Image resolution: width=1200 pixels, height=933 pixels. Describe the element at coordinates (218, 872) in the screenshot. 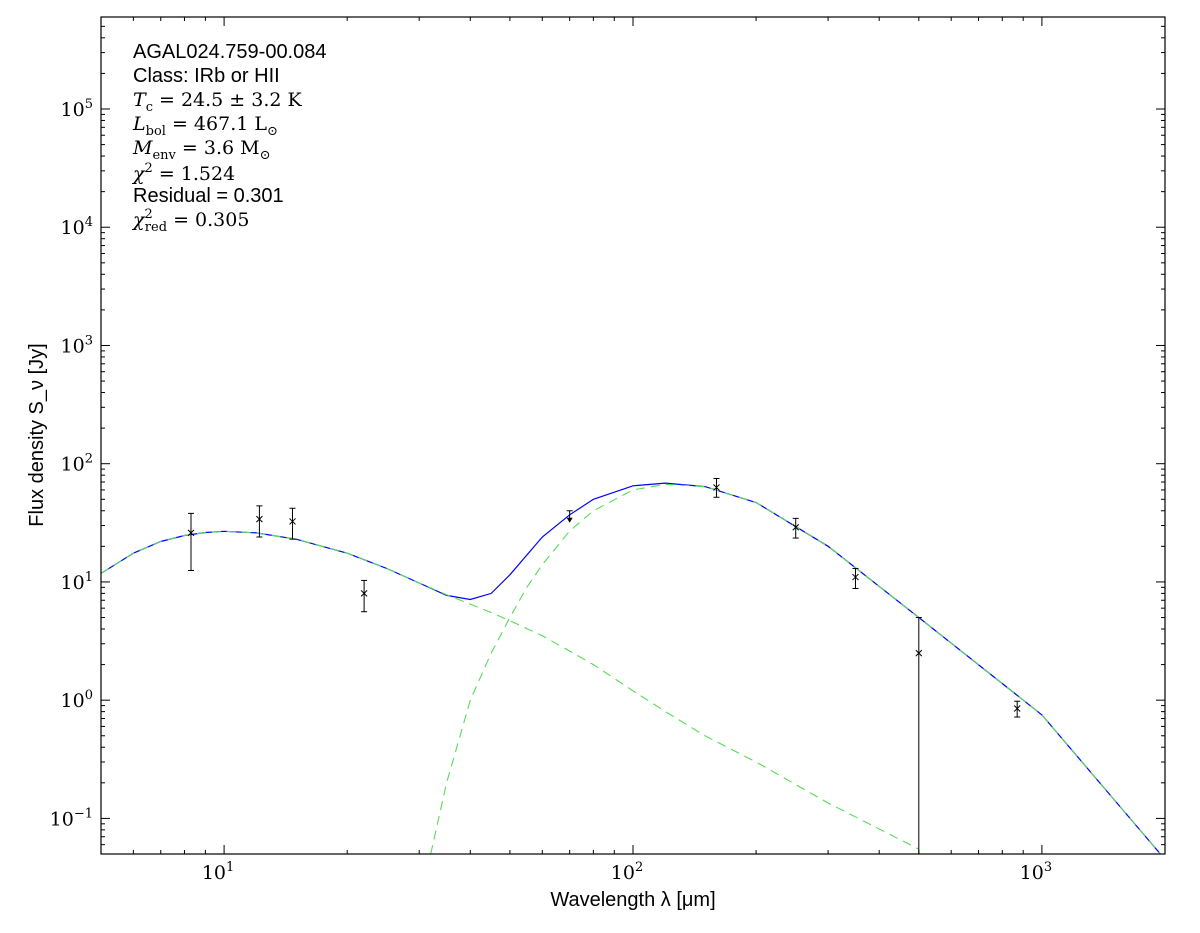

I see `x-tick-label: 101` at that location.